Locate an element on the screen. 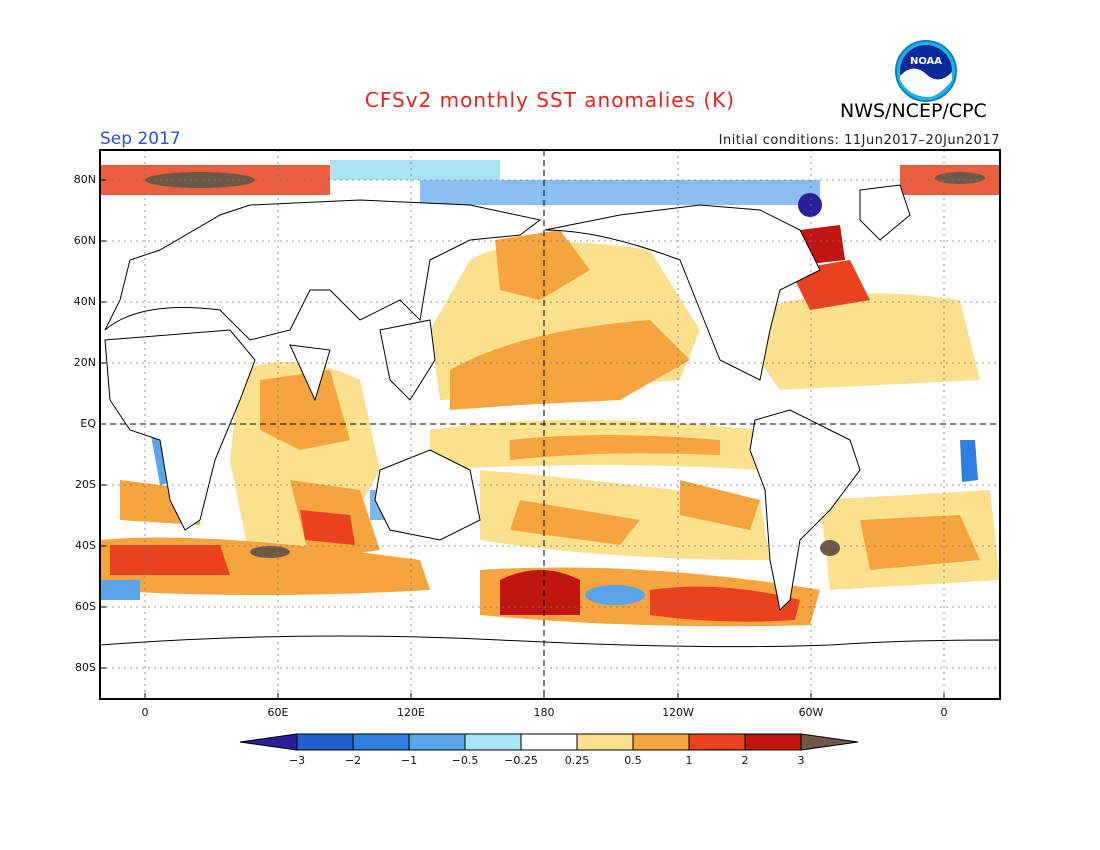 The height and width of the screenshot is (850, 1100). colorbar-min-triangle is located at coordinates (268, 742).